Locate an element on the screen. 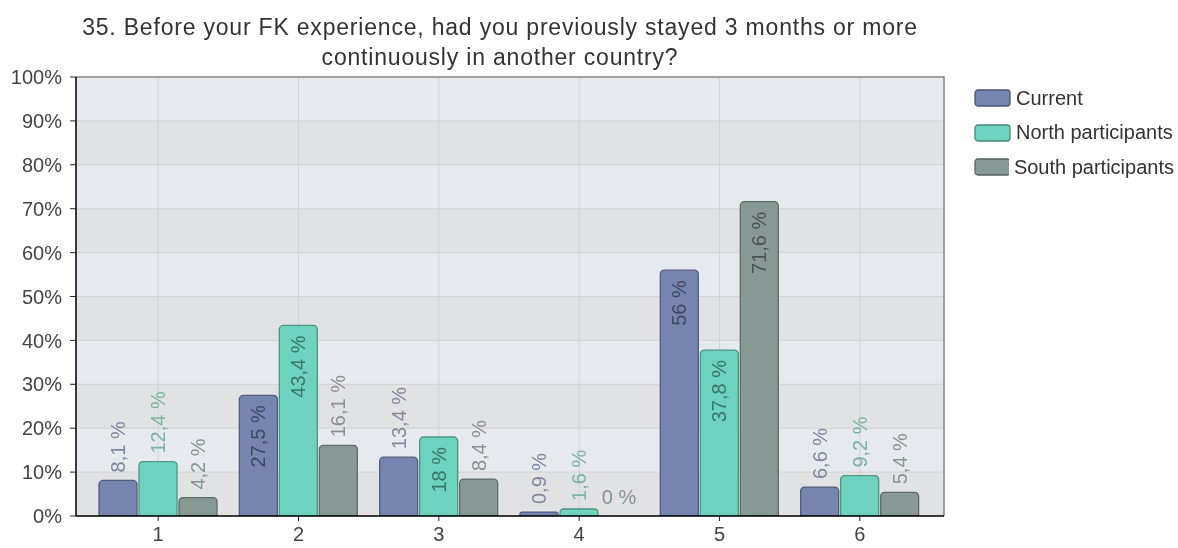  data-label: 27,5 % is located at coordinates (258, 436).